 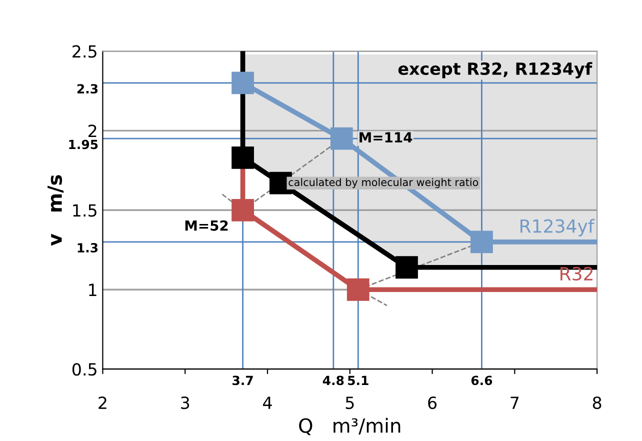 I want to click on annotation: except R32, R1234yf, so click(x=495, y=70).